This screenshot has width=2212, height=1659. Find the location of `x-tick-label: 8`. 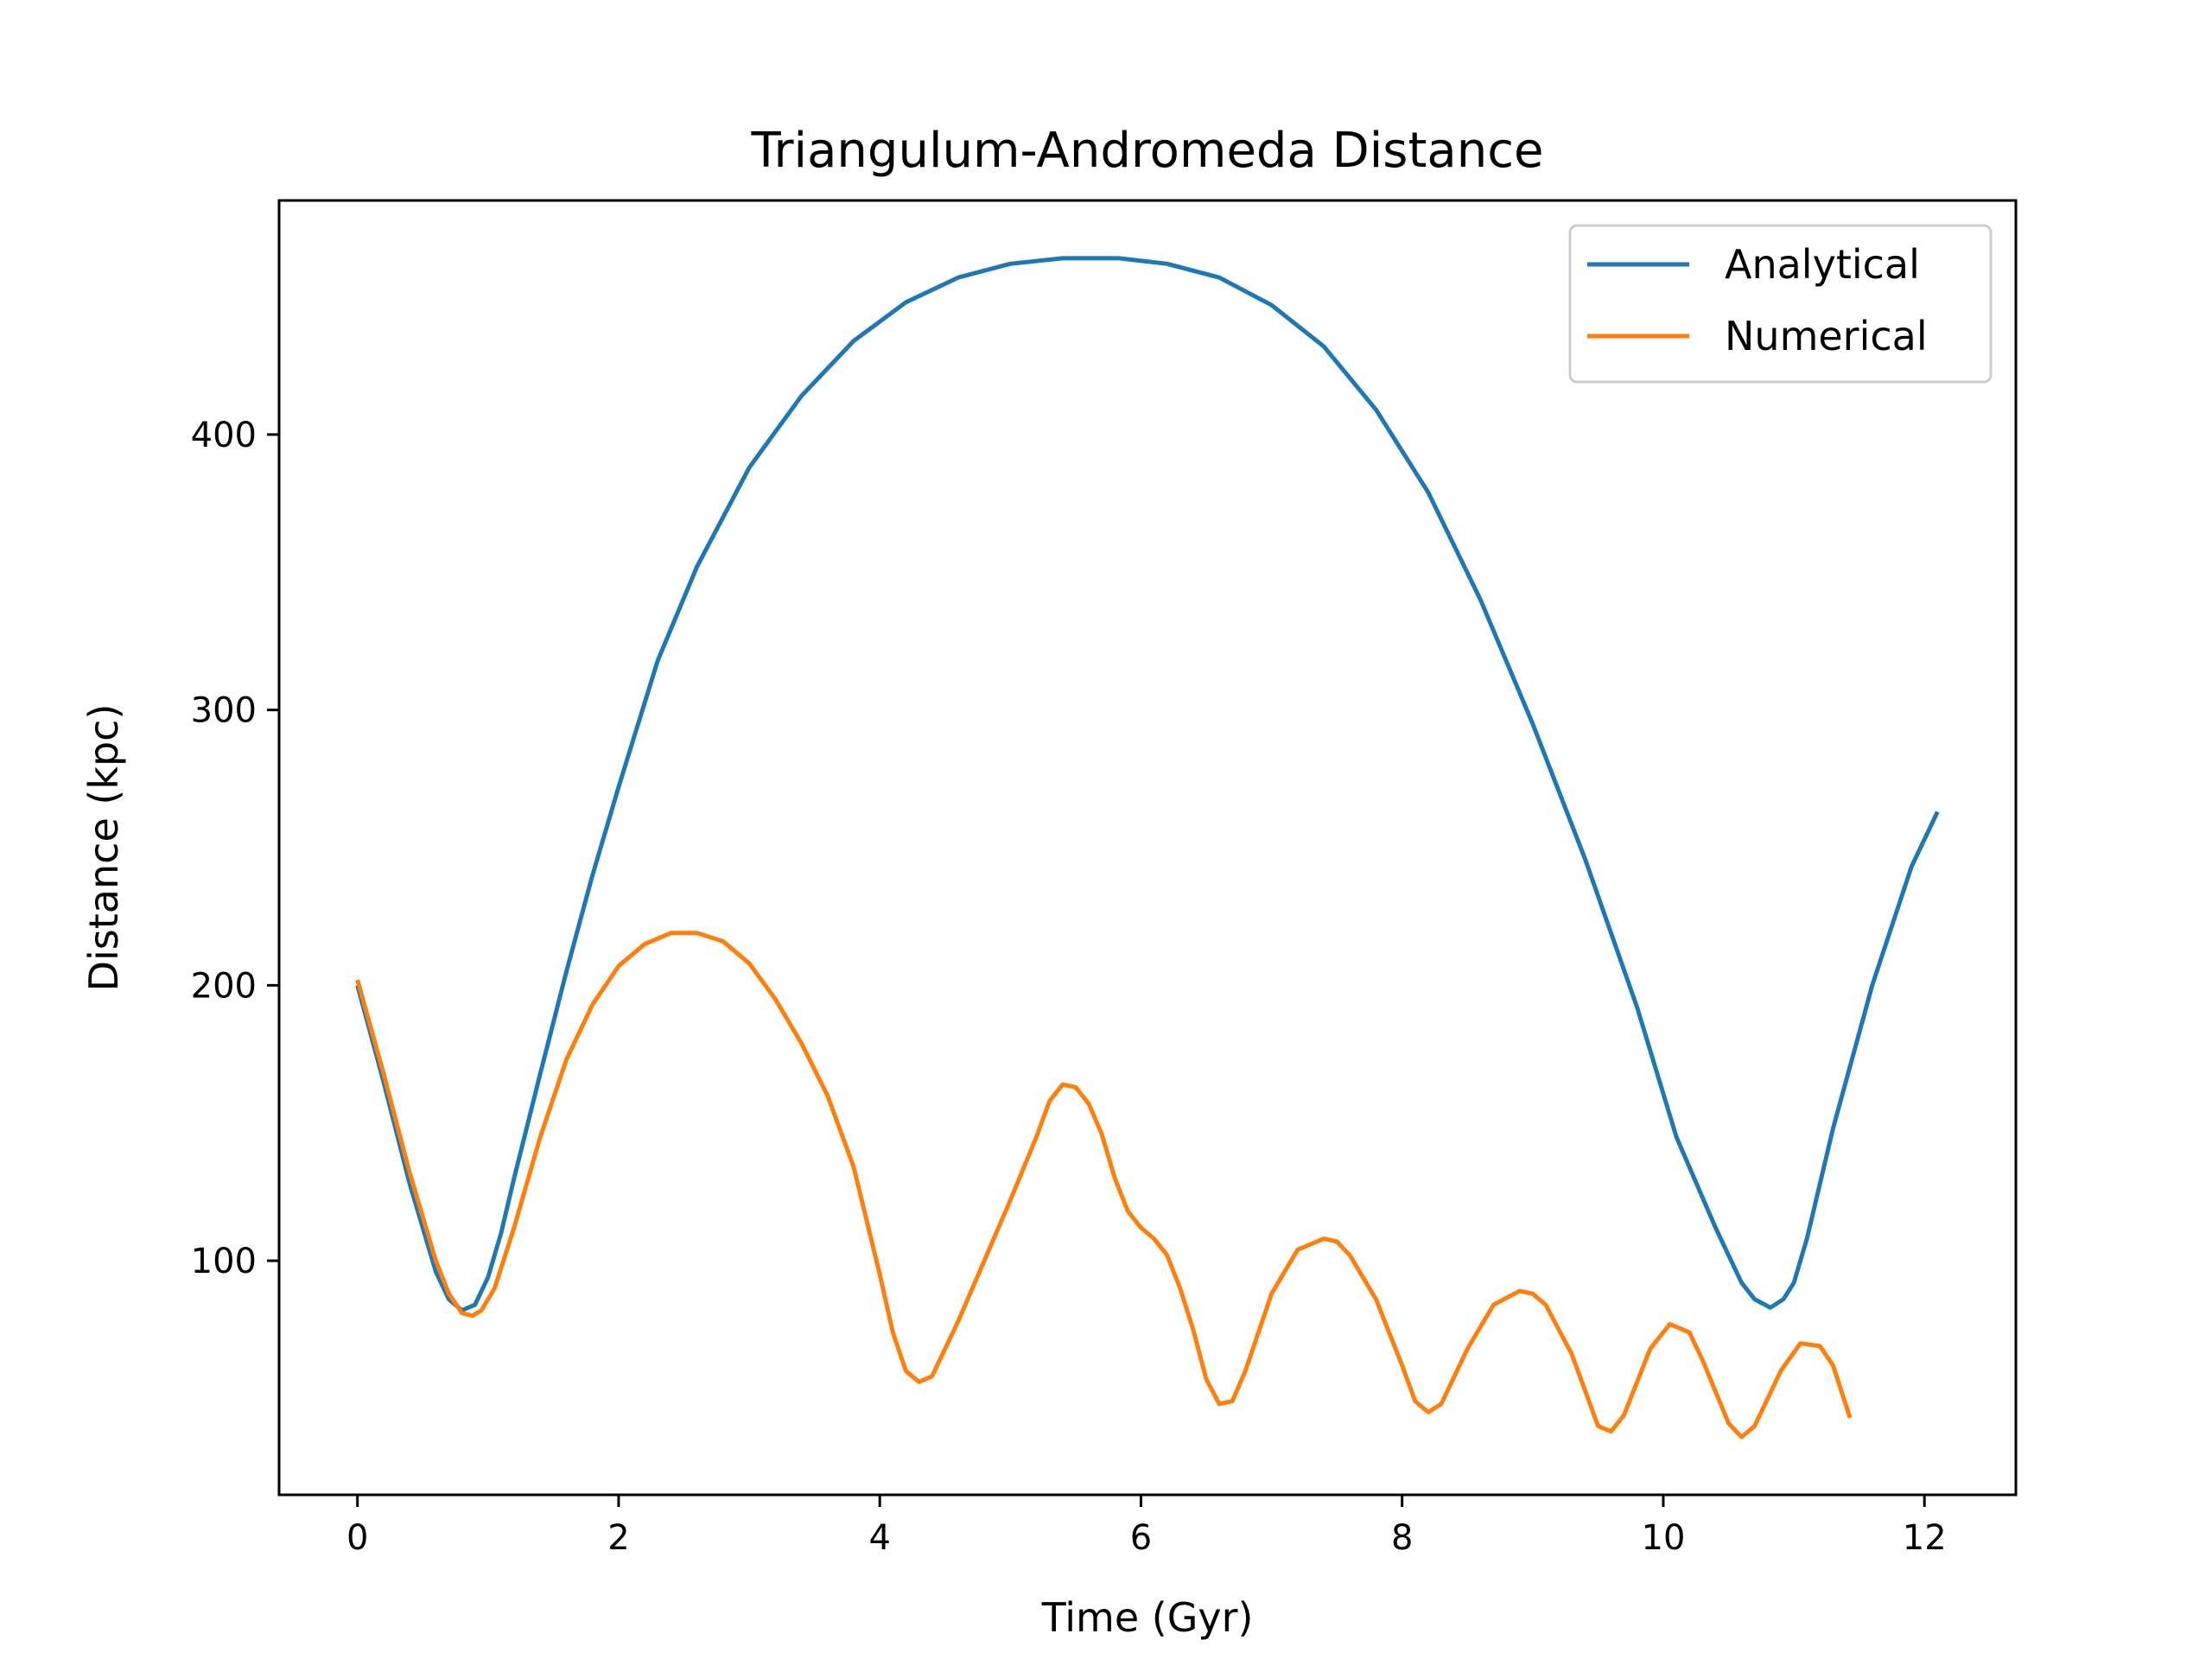

x-tick-label: 8 is located at coordinates (1402, 1538).